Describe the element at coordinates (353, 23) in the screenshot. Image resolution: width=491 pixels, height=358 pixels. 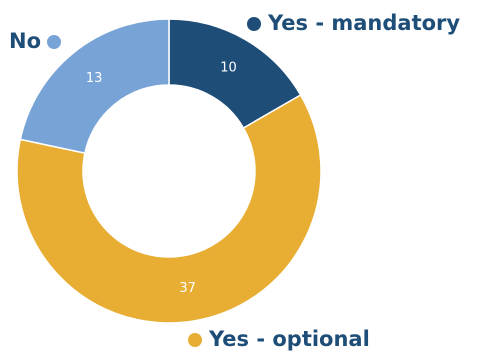
I see `legend-item-yes-mandatory: Yes - mandatory` at that location.